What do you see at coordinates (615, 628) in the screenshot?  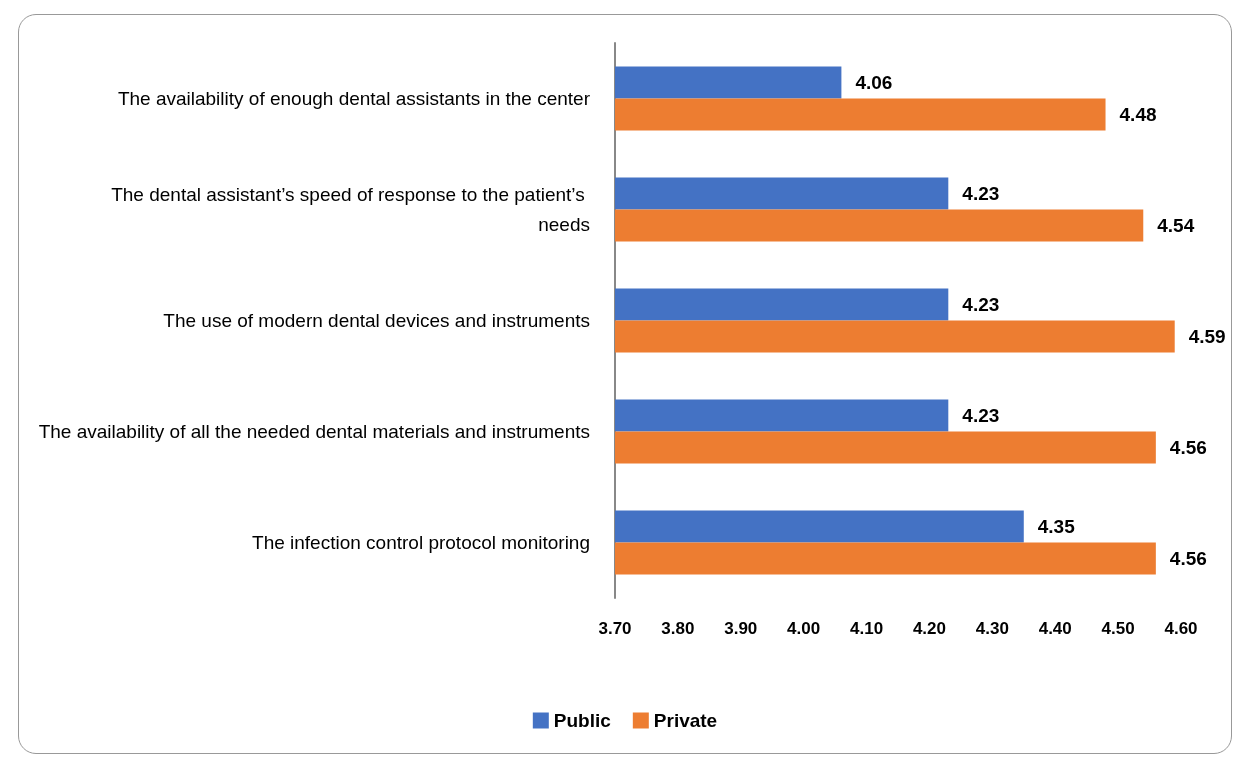 I see `x-tick-label: 3.70` at bounding box center [615, 628].